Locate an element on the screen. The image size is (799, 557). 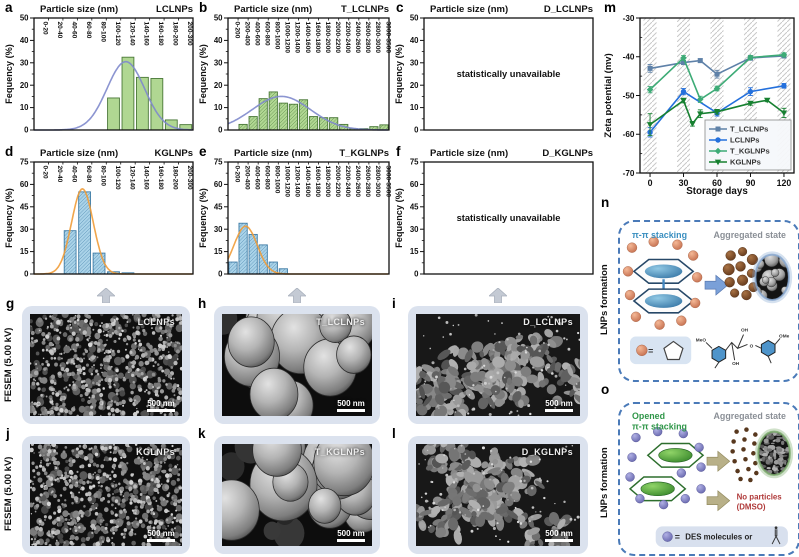
svg-text: statistically unavailable is located at coordinates (509, 218).